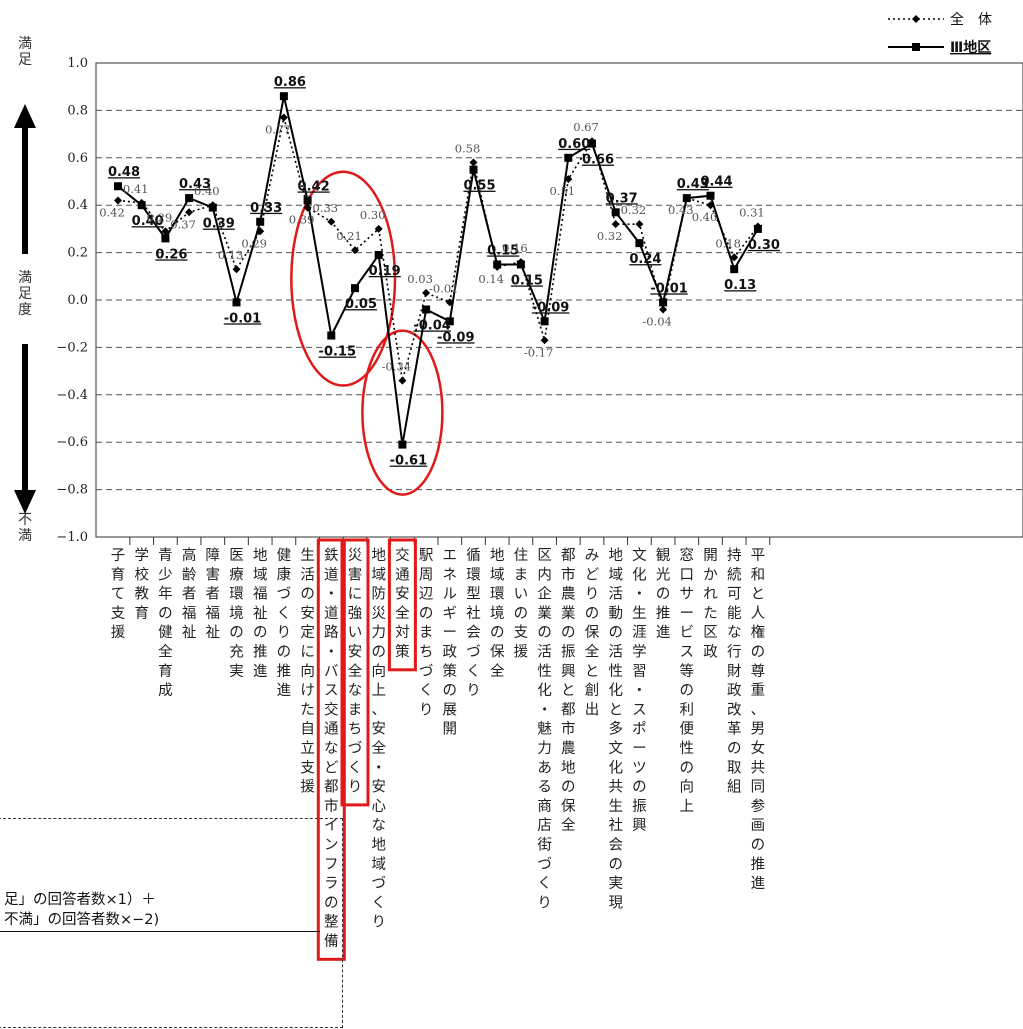 The height and width of the screenshot is (1029, 1023). What do you see at coordinates (940, 33) in the screenshot?
I see `legend: 全 体 Ⅲ地区` at bounding box center [940, 33].